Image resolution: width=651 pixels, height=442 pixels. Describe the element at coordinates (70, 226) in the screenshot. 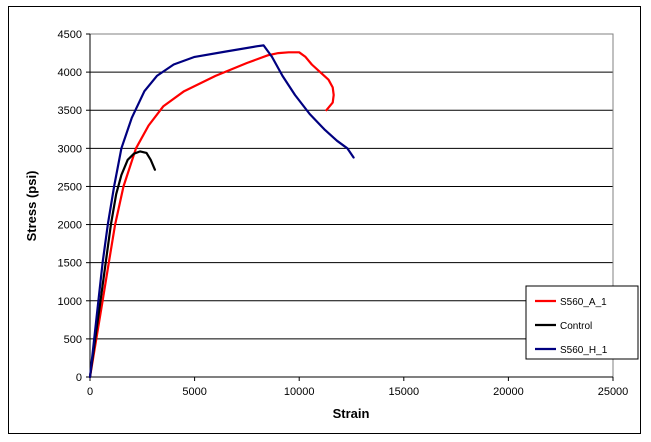

I see `y-tick-label-4: 2000` at that location.